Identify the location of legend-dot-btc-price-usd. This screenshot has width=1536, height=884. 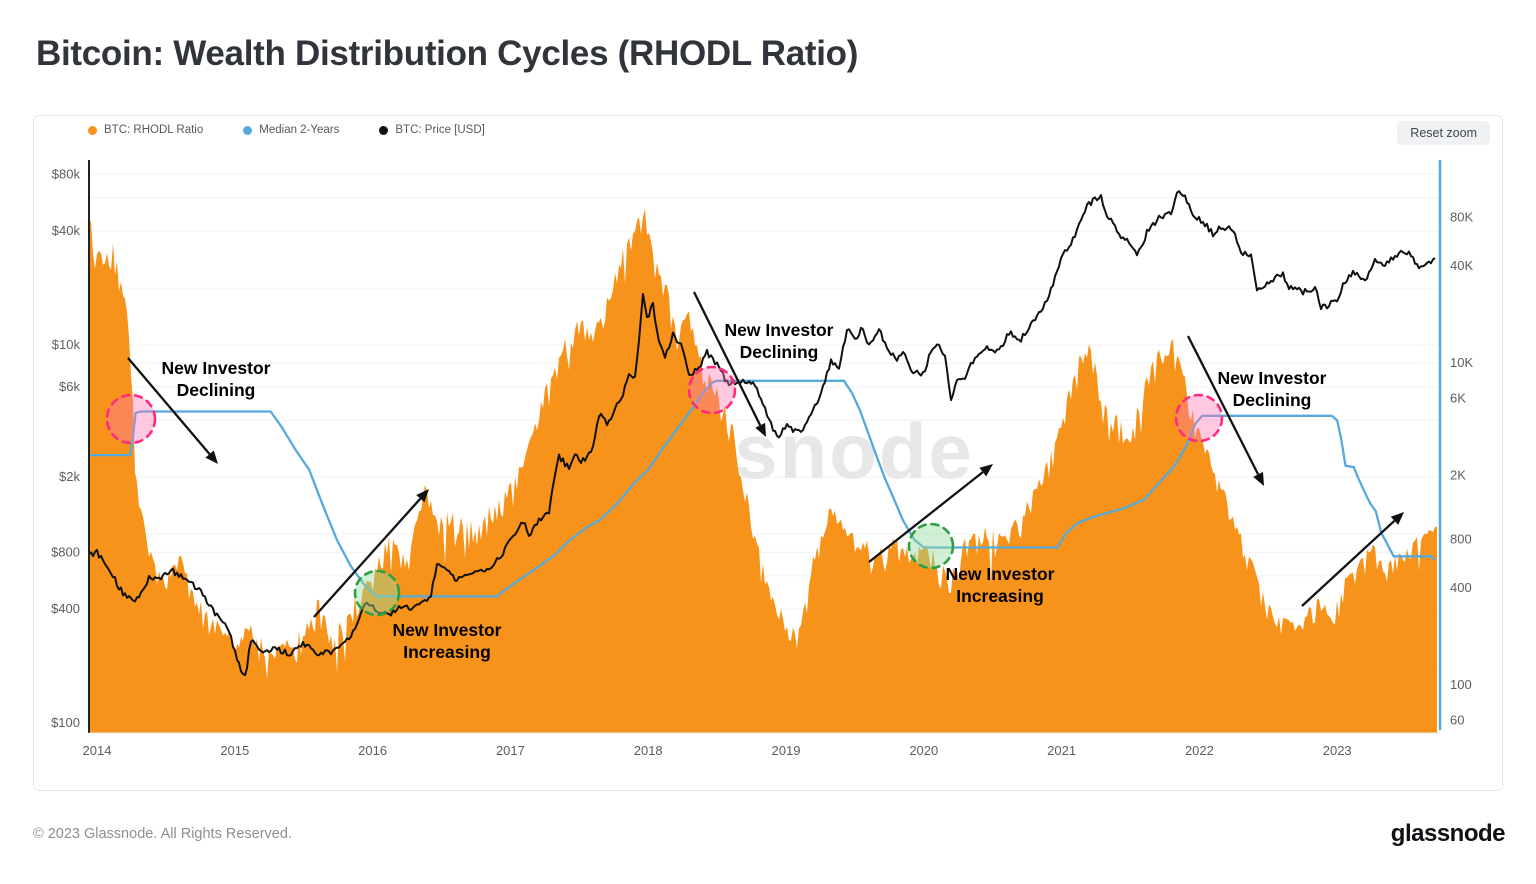
(384, 130).